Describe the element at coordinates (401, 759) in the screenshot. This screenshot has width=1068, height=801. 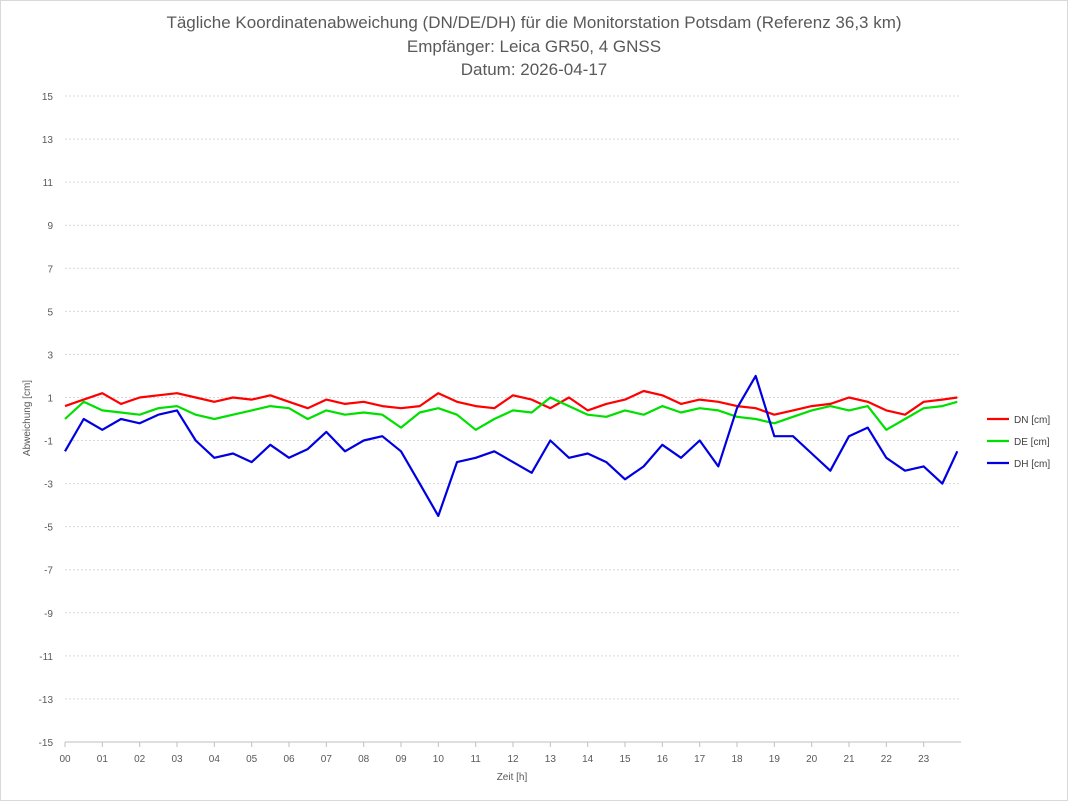
I see `x-tick-label: 09` at that location.